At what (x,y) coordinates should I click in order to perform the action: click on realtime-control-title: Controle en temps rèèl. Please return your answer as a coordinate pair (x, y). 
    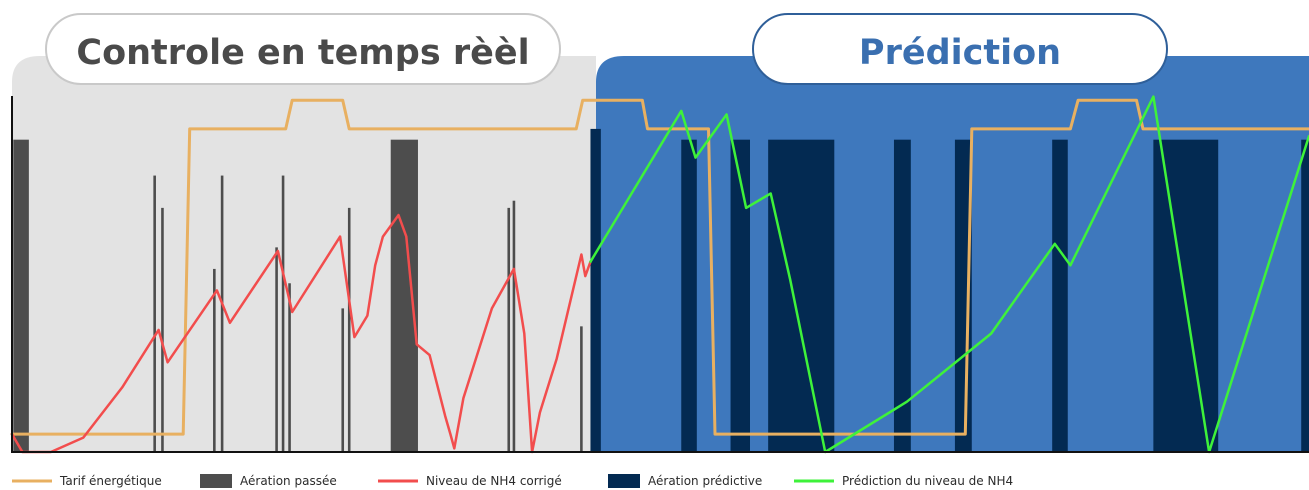
    Looking at the image, I should click on (302, 53).